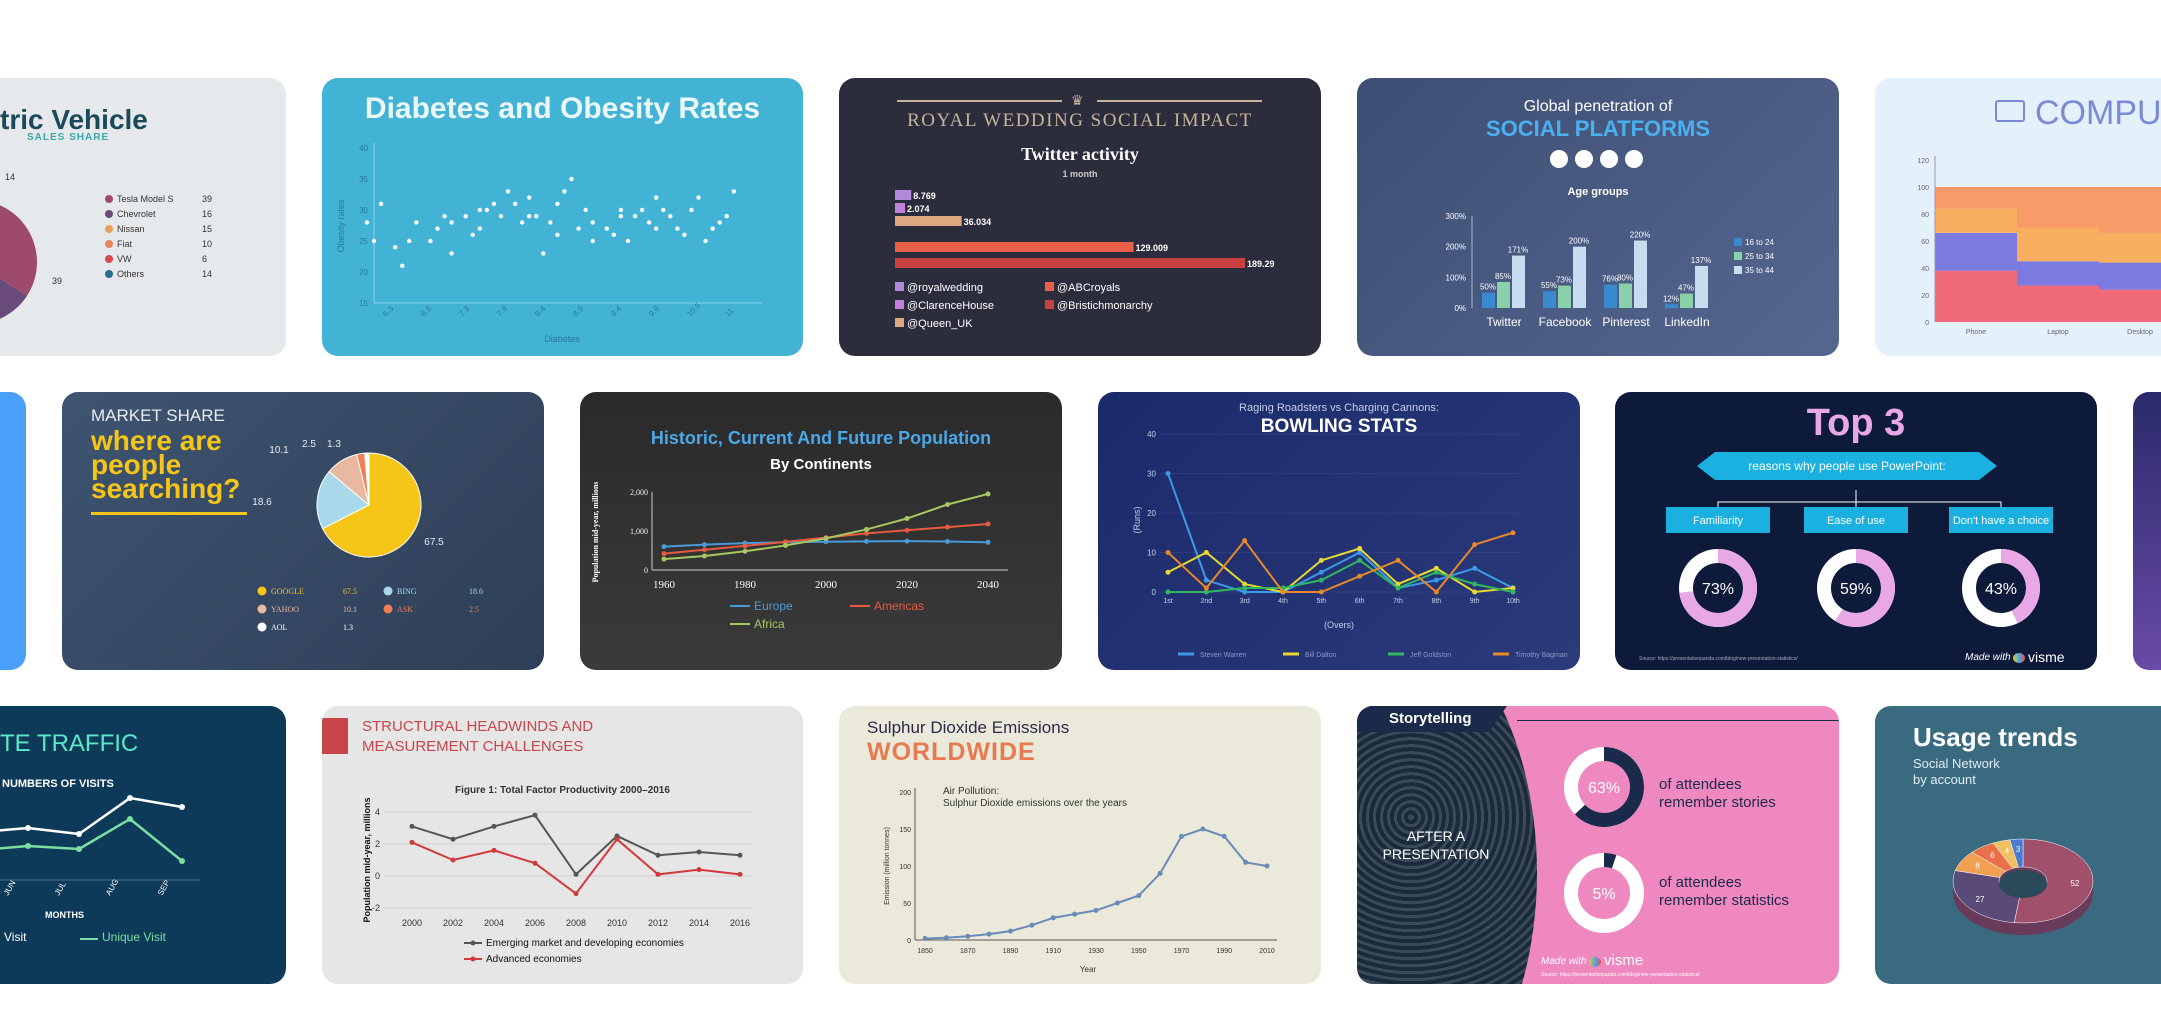 The height and width of the screenshot is (1033, 2161). Describe the element at coordinates (1182, 951) in the screenshot. I see `x-tick-label: 1970` at that location.